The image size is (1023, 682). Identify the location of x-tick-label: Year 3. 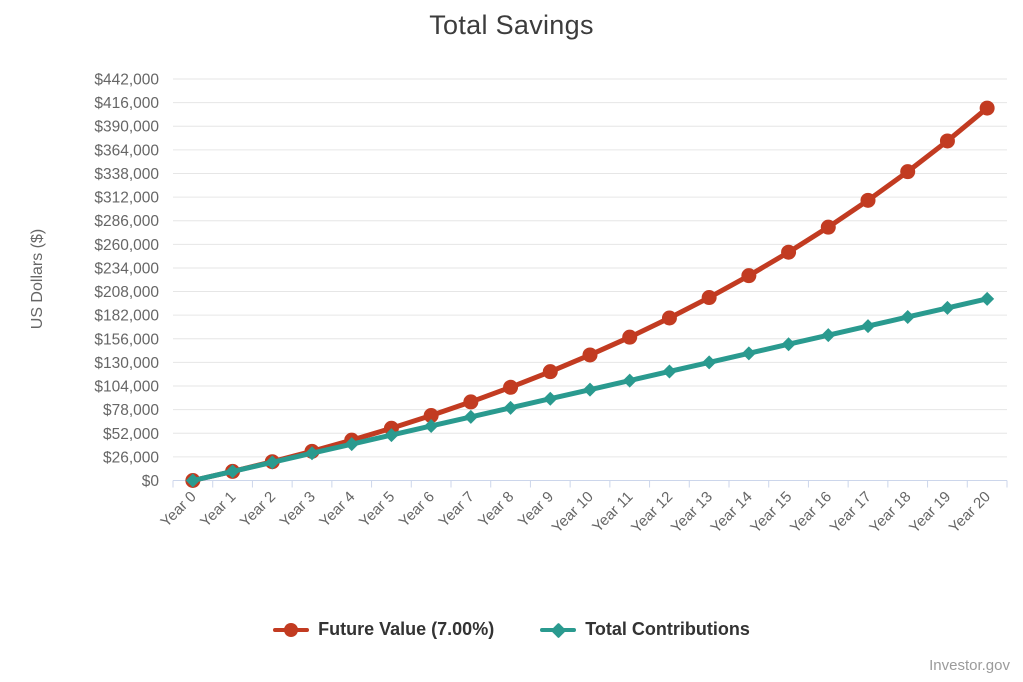
(298, 509).